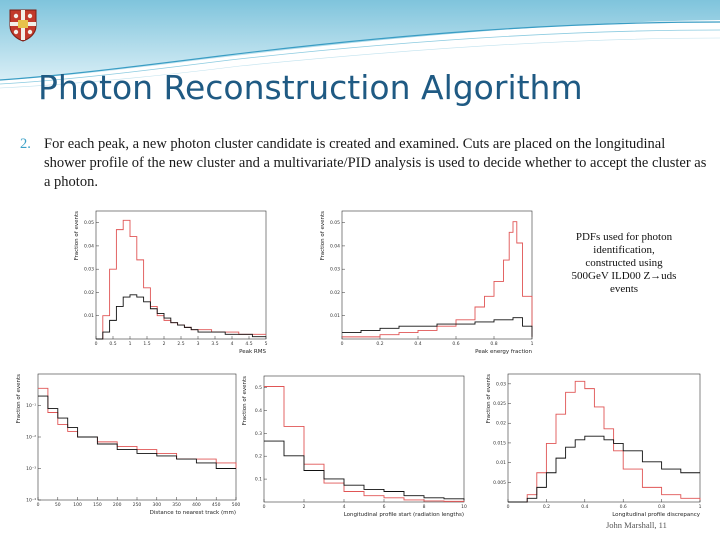  I want to click on y-tick-label: 0.1, so click(258, 480).